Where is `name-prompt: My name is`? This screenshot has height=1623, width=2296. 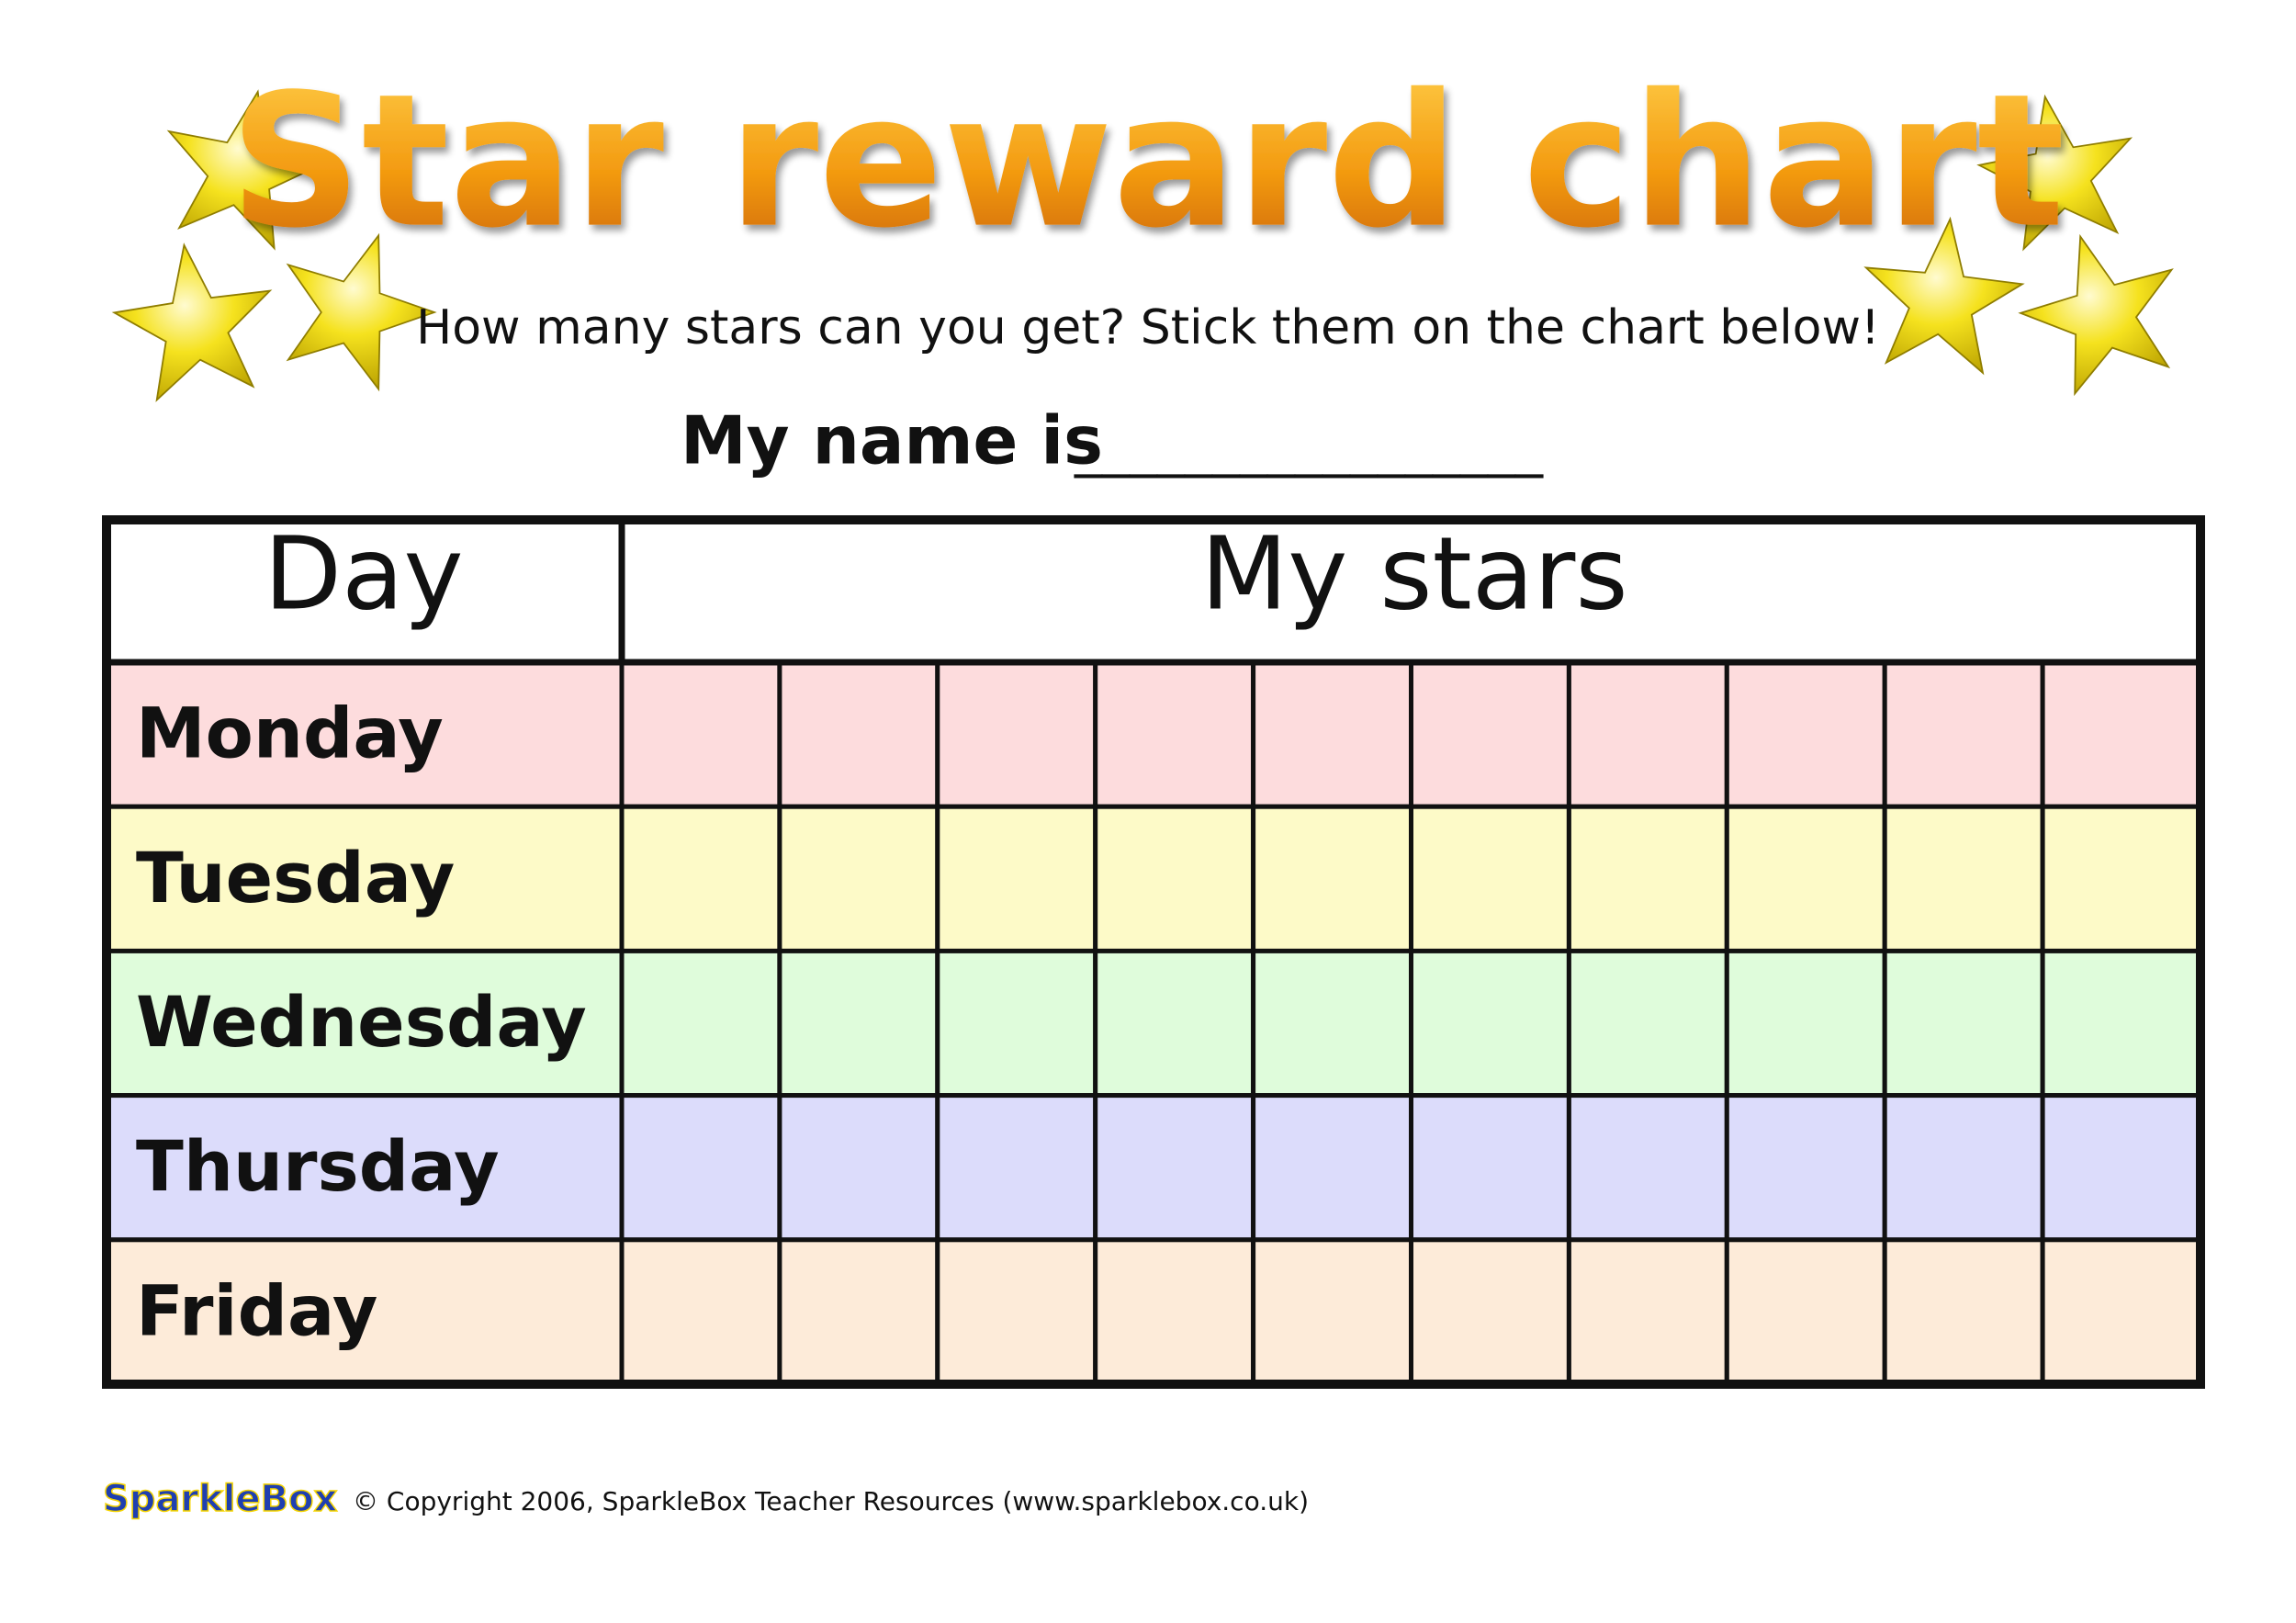
name-prompt: My name is is located at coordinates (892, 440).